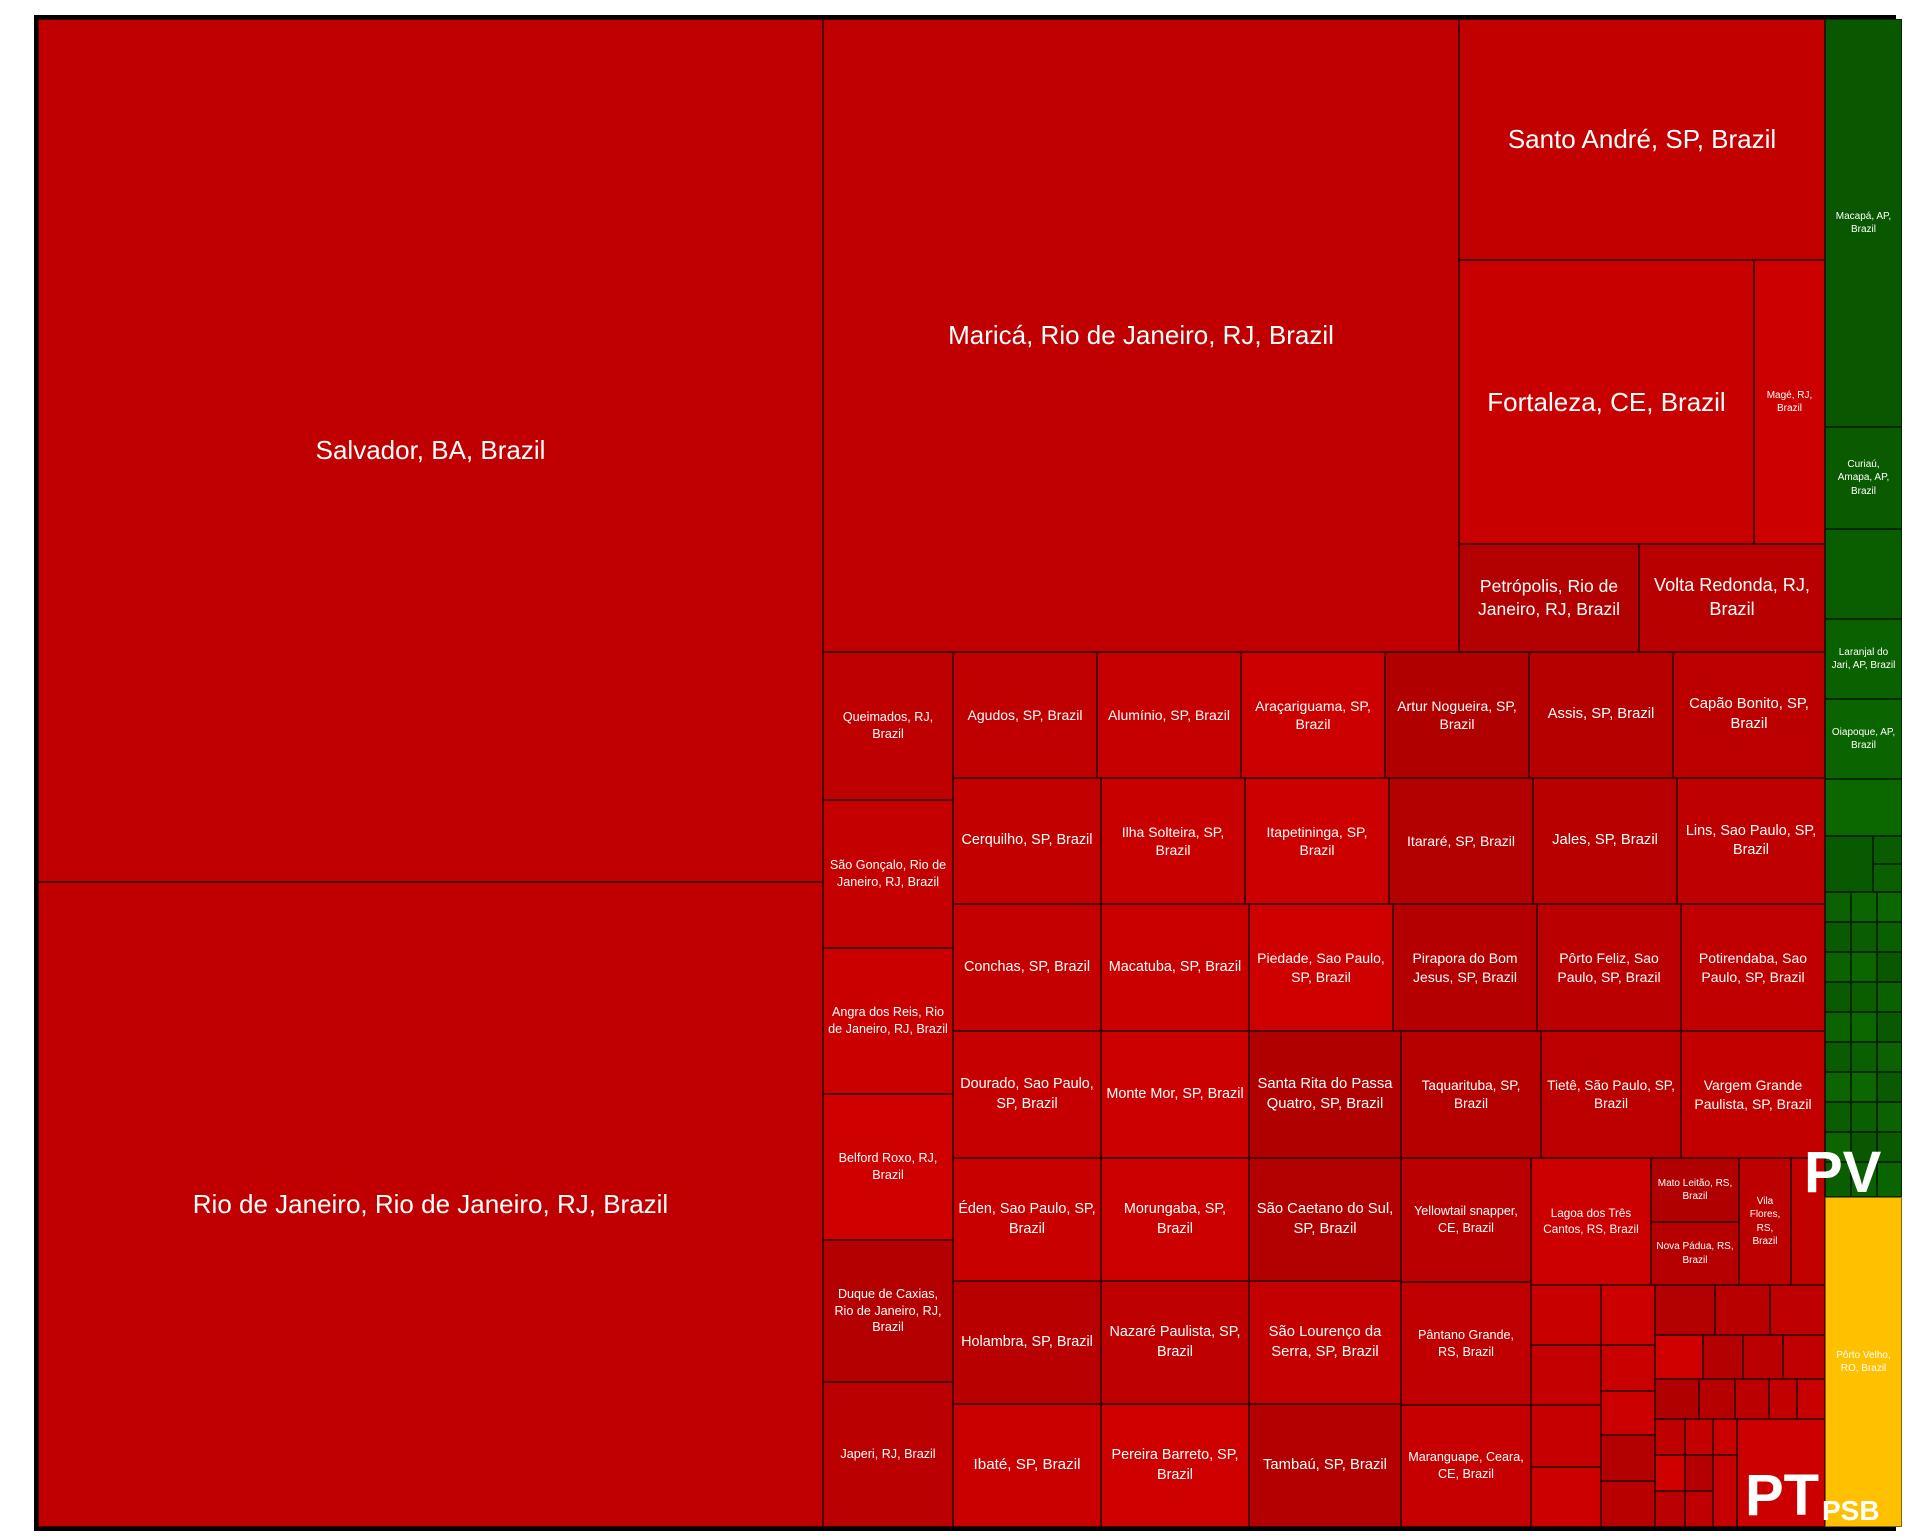 The width and height of the screenshot is (1920, 1536). Describe the element at coordinates (1863, 1361) in the screenshot. I see `tile-label: Pôrto Velho, RO, Brazil` at that location.